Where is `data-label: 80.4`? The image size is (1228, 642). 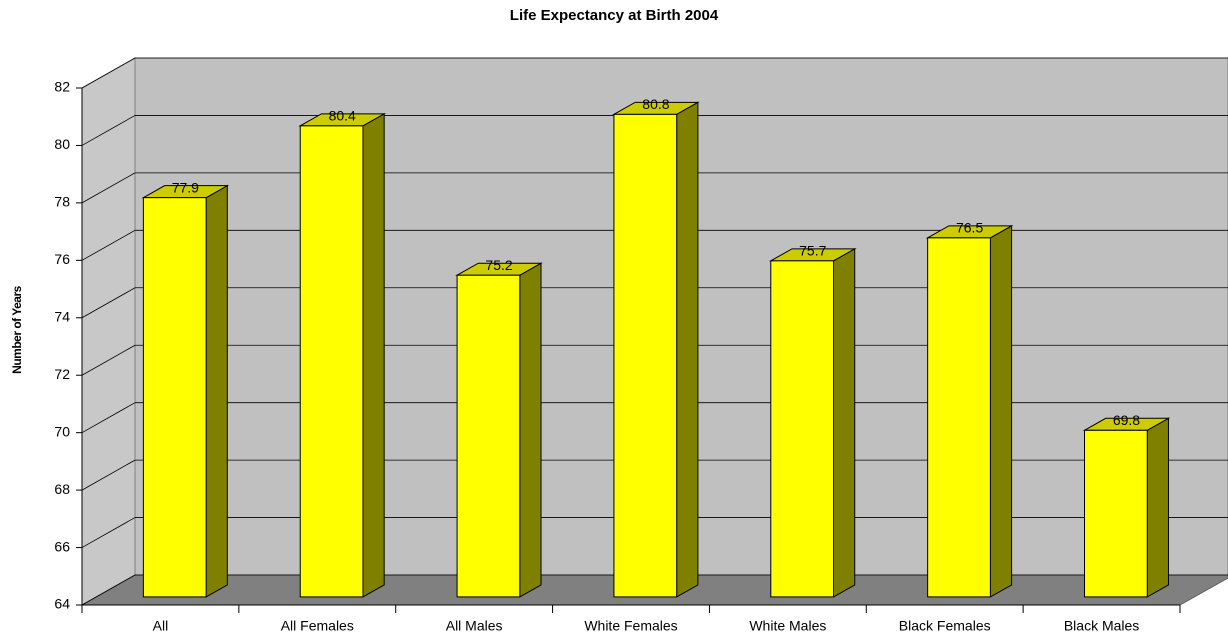
data-label: 80.4 is located at coordinates (342, 116).